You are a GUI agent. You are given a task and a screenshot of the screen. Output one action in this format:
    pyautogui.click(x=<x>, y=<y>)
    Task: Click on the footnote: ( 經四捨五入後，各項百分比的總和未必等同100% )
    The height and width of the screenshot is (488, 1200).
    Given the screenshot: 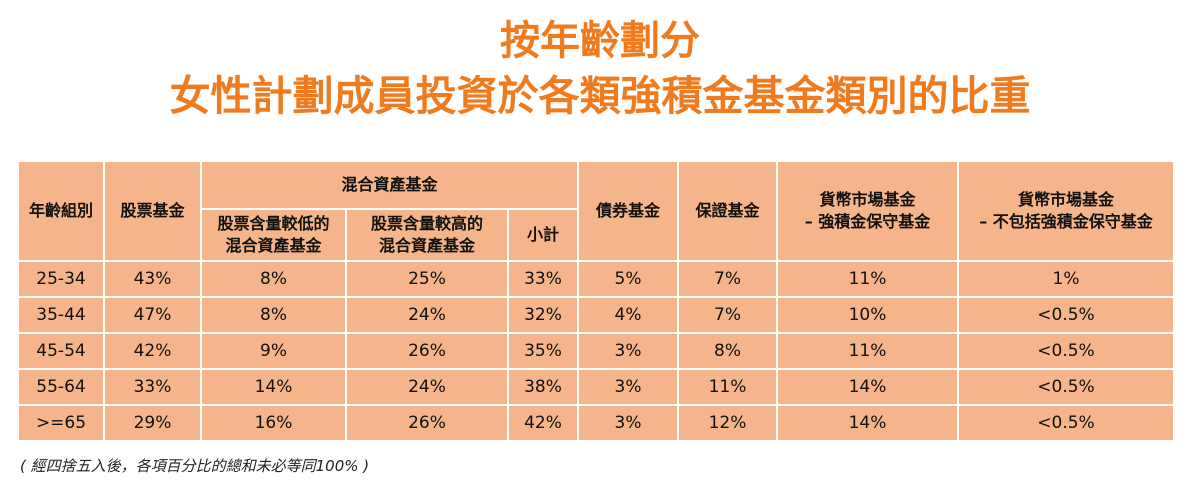 What is the action you would take?
    pyautogui.click(x=195, y=466)
    